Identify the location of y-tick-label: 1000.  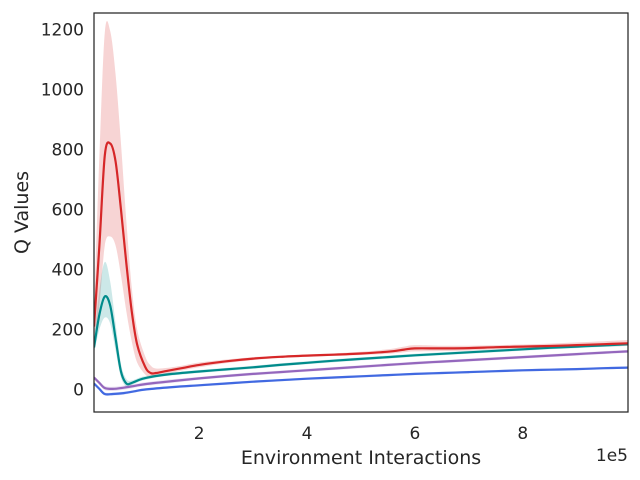
(62, 91).